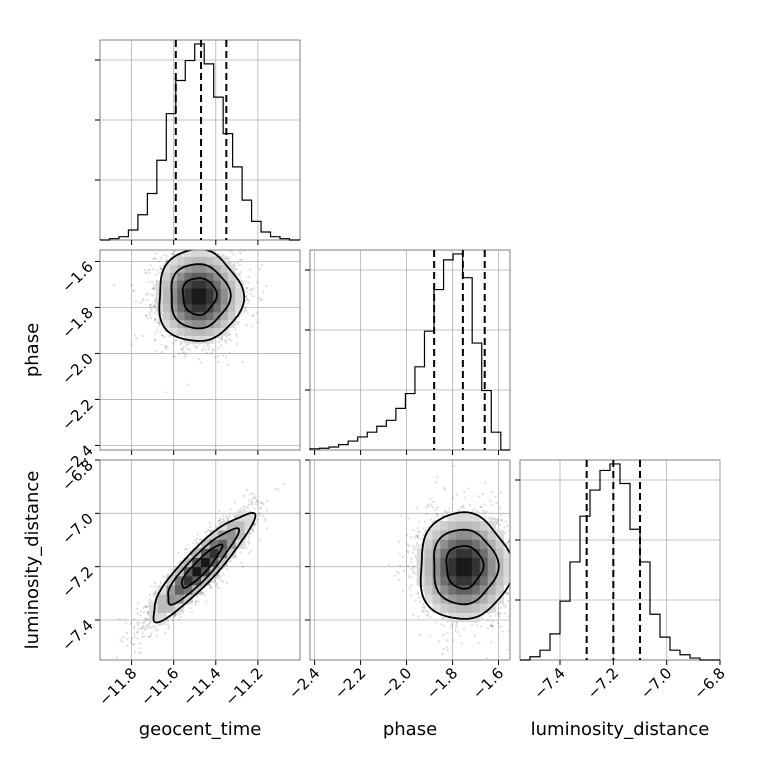  Describe the element at coordinates (77, 582) in the screenshot. I see `y-tick-label: −7.2` at that location.